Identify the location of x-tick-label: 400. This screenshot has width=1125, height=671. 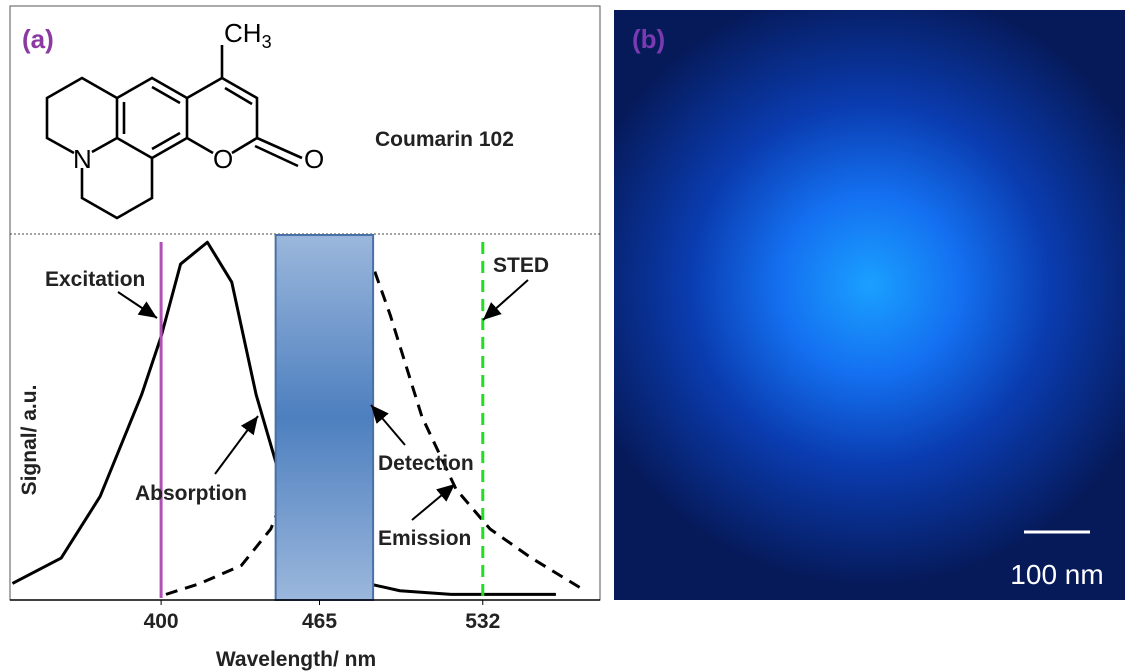
(161, 621).